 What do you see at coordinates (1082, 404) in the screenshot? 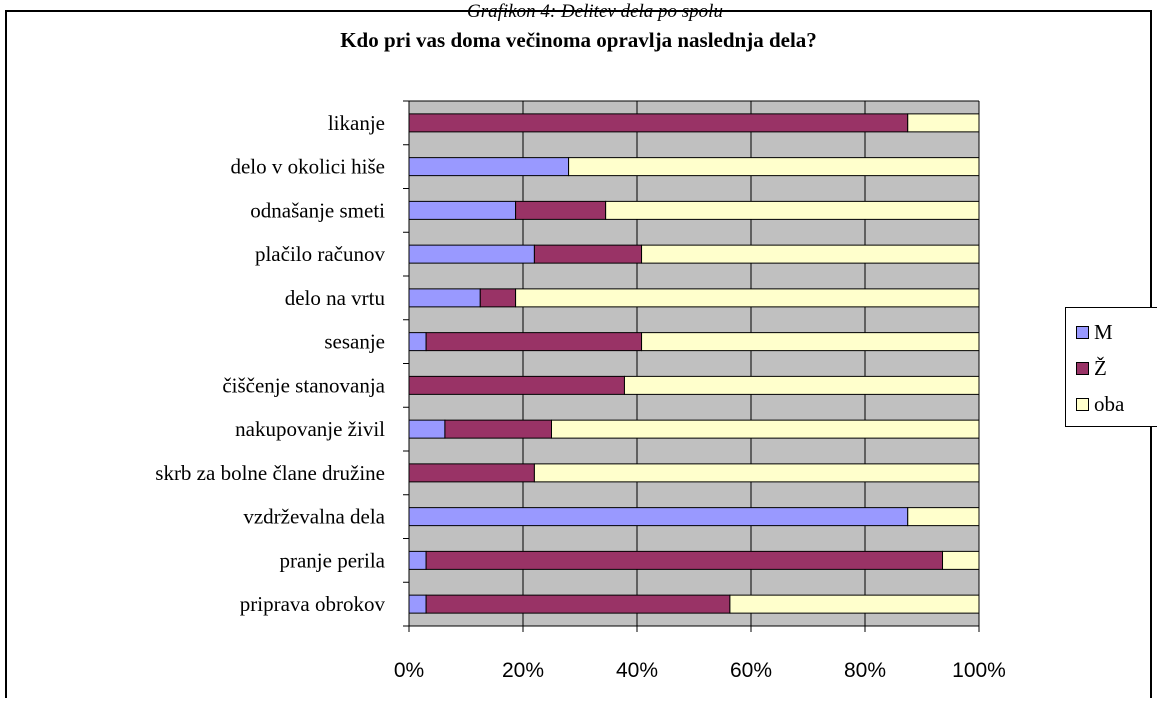
I see `legend-swatch-oba` at bounding box center [1082, 404].